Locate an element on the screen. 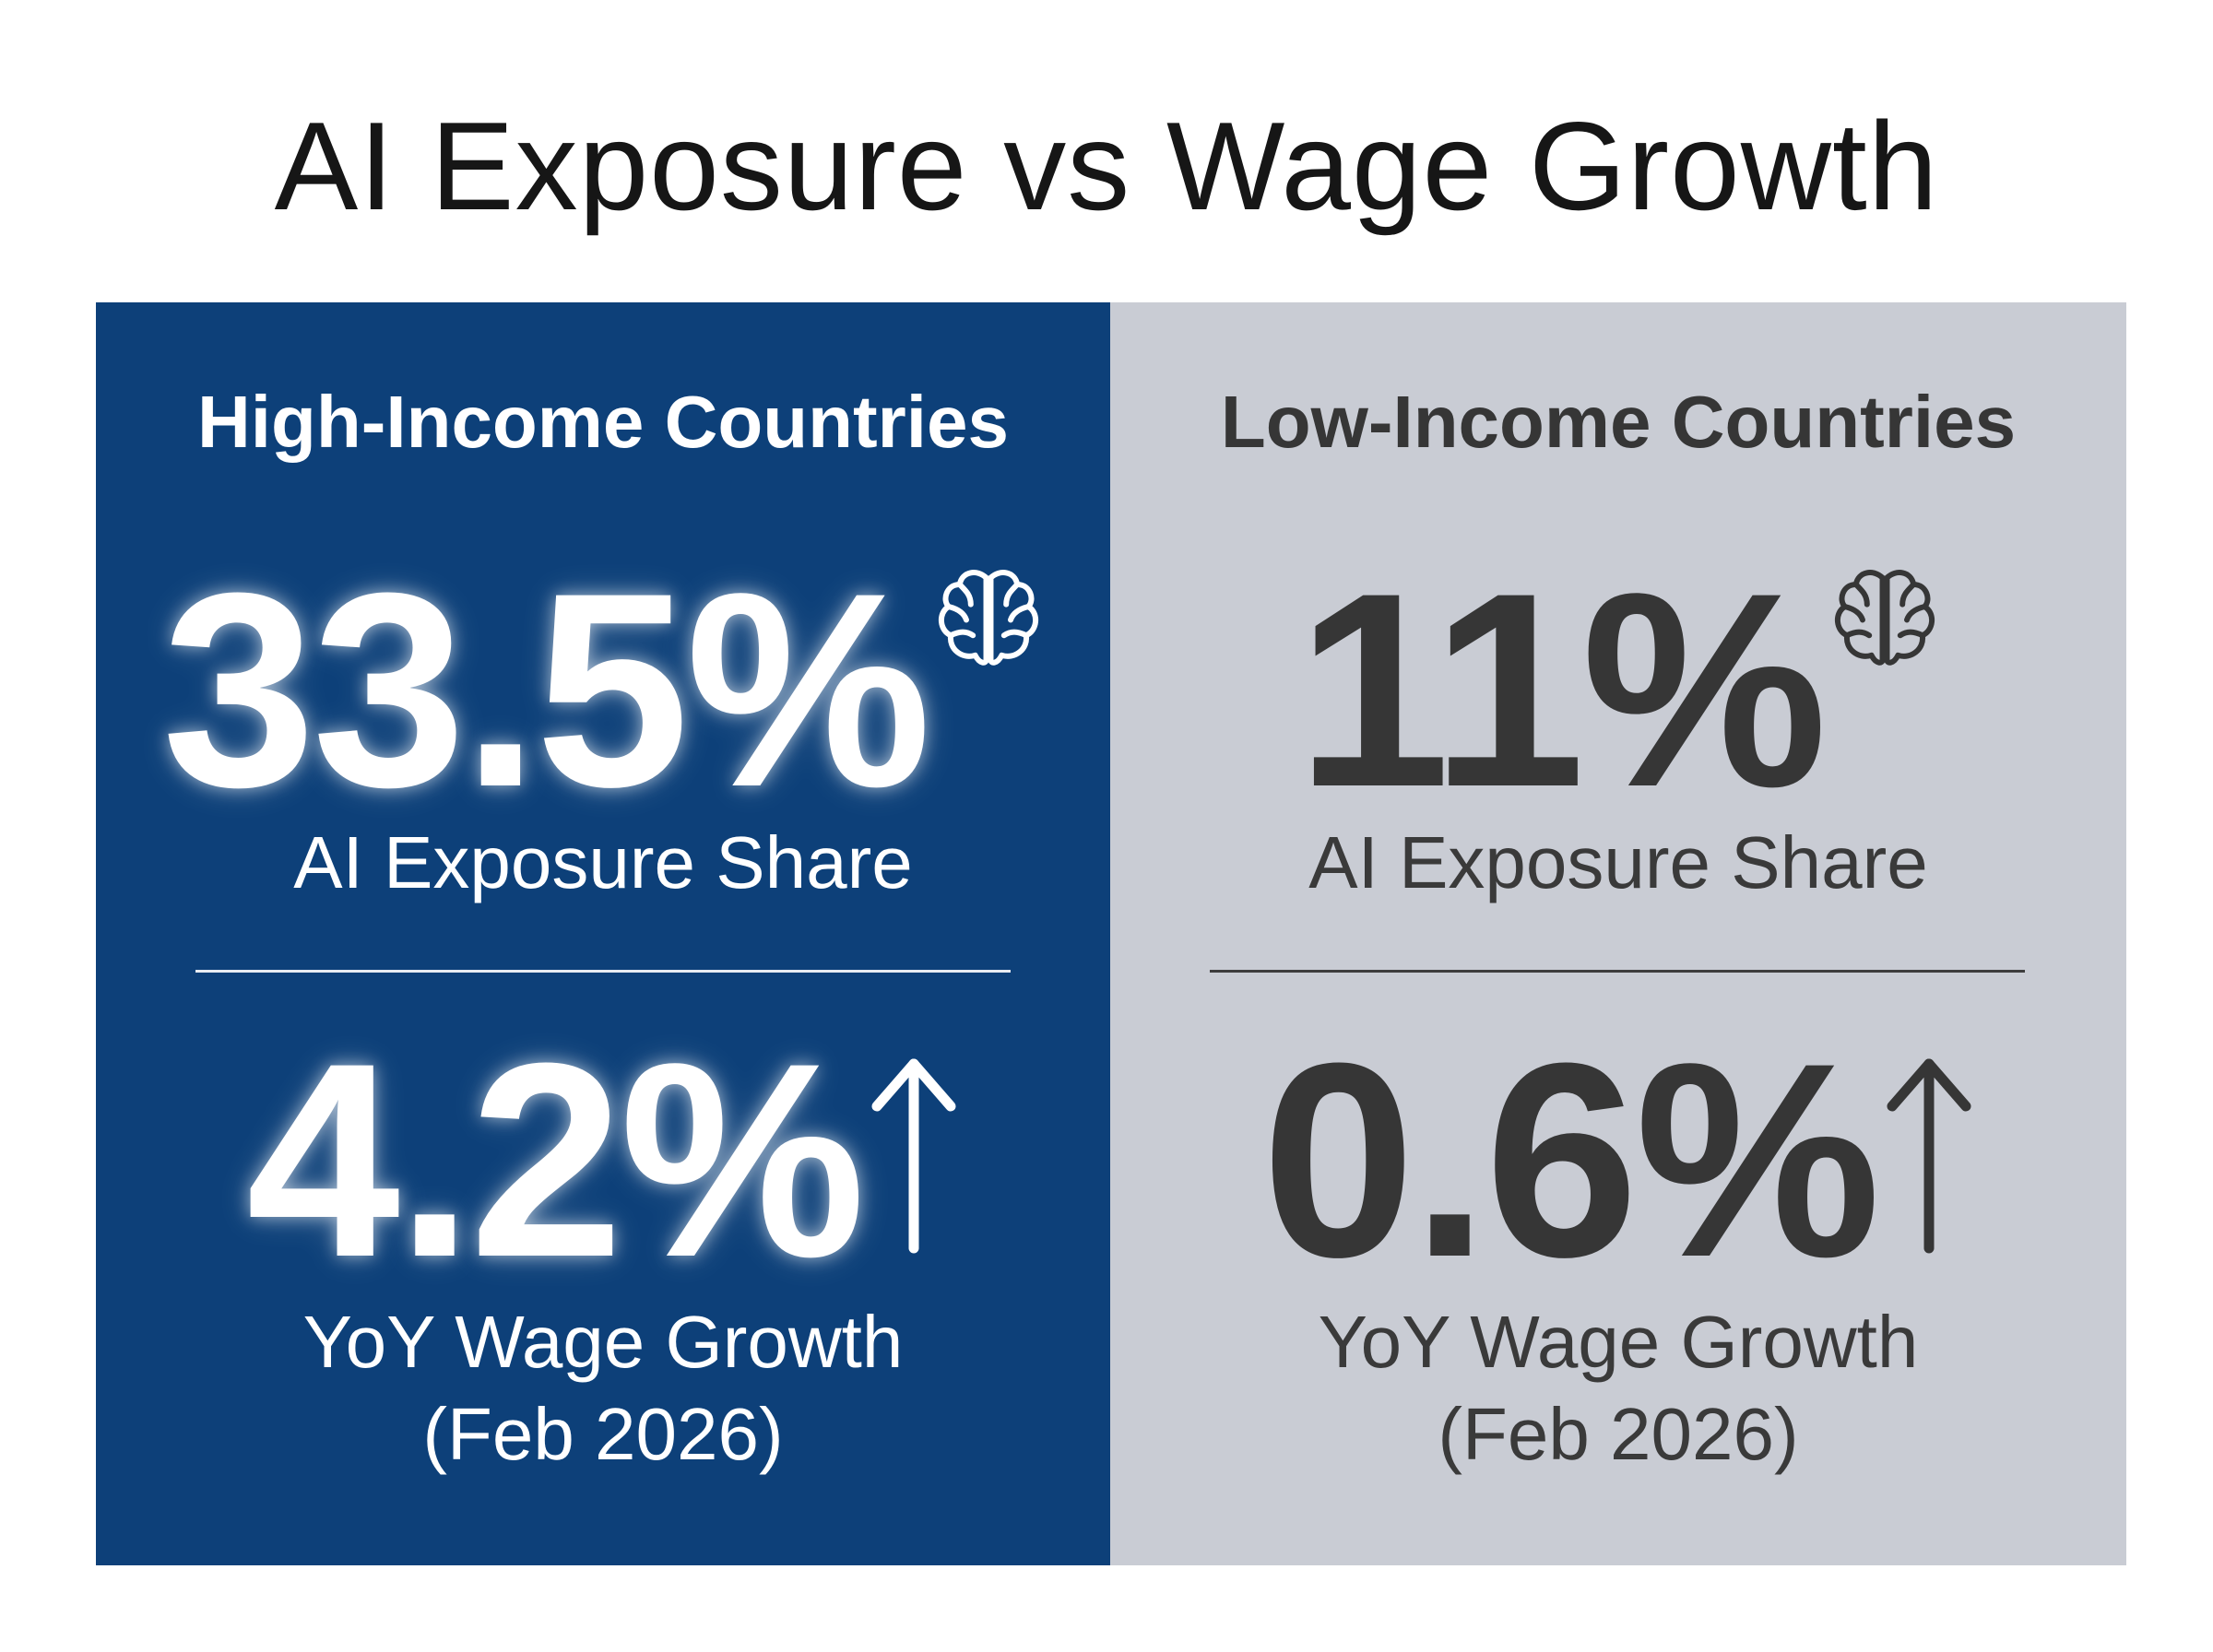 The width and height of the screenshot is (2213, 1652). exposure-value: 11% is located at coordinates (1562, 689).